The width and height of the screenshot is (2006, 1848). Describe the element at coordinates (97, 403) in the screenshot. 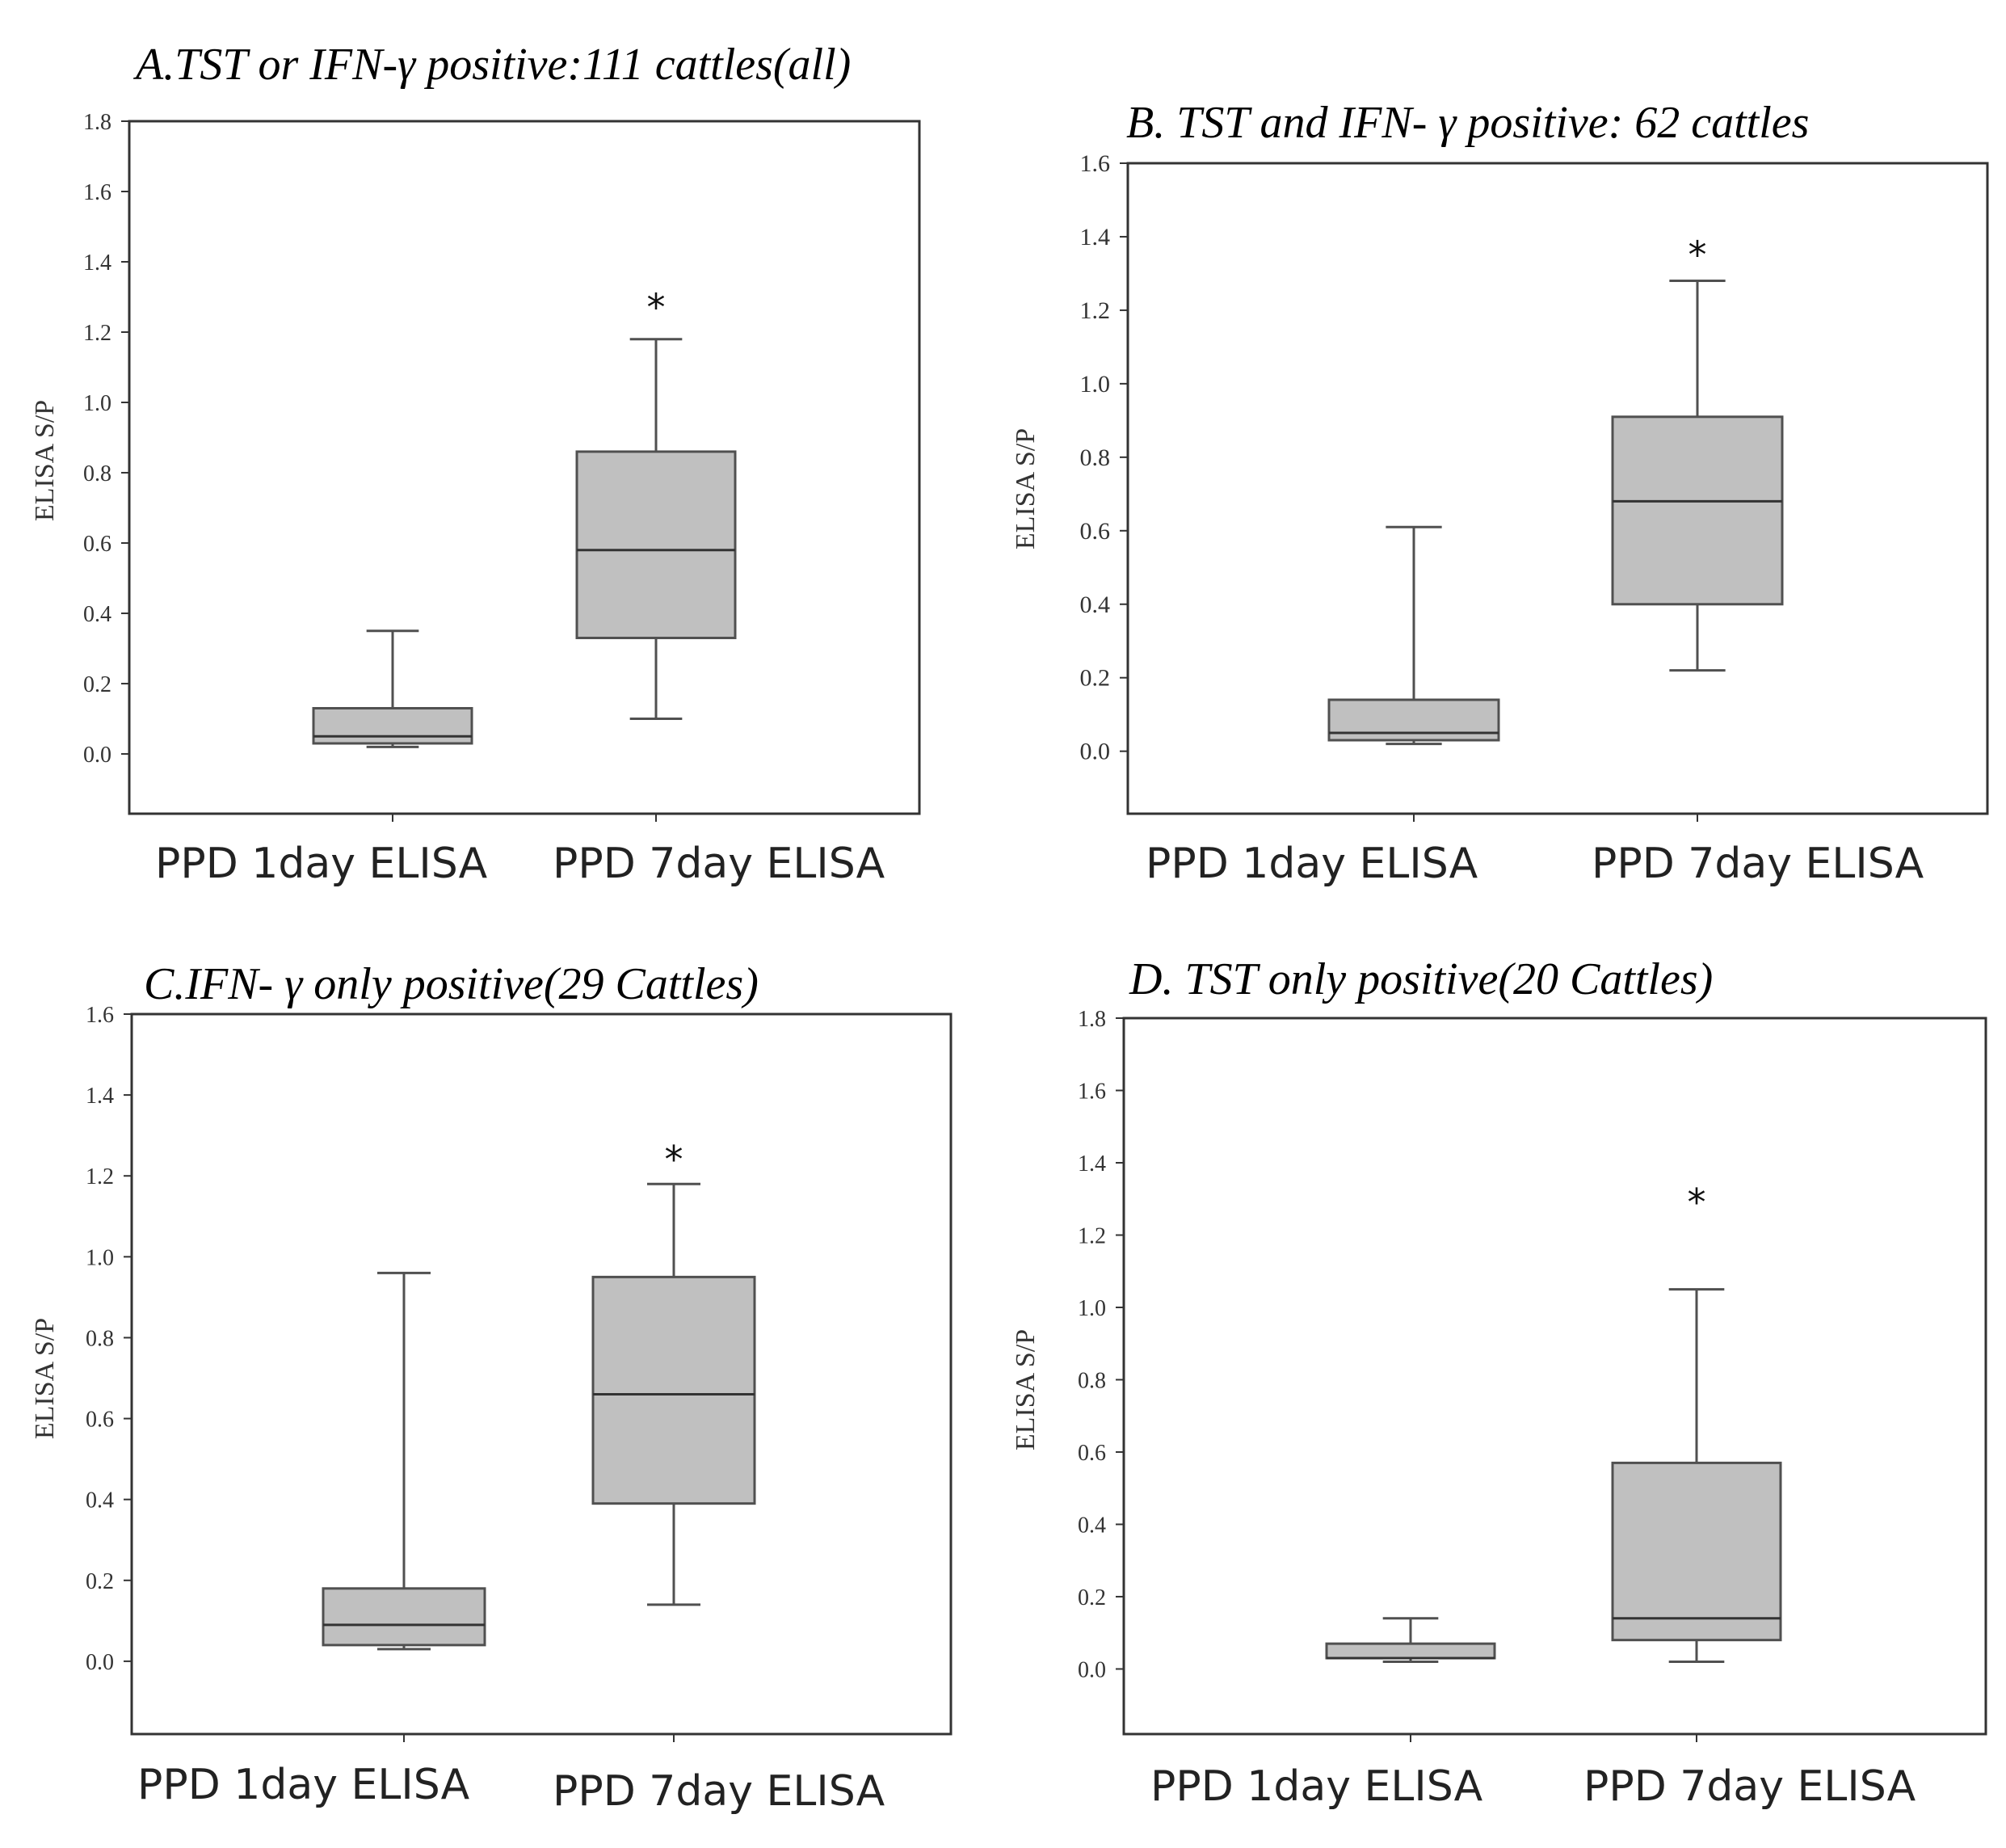

I see `panel-a-ytick-label: 1.0` at that location.